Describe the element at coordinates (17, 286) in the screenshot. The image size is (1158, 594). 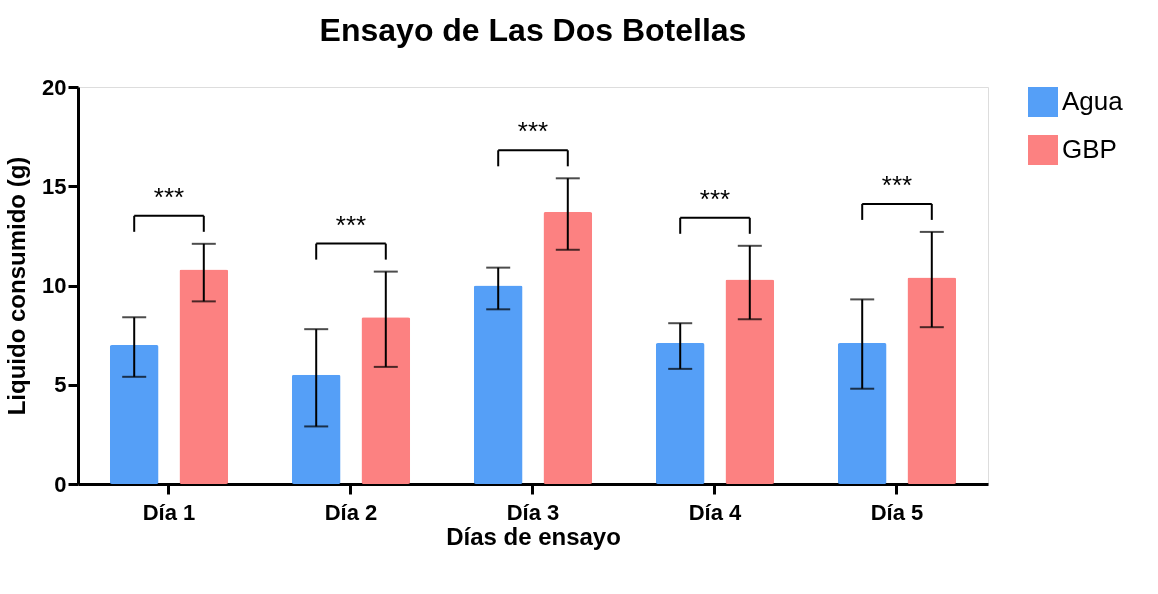
I see `y-axis-title: Liquido consumido (g)` at that location.